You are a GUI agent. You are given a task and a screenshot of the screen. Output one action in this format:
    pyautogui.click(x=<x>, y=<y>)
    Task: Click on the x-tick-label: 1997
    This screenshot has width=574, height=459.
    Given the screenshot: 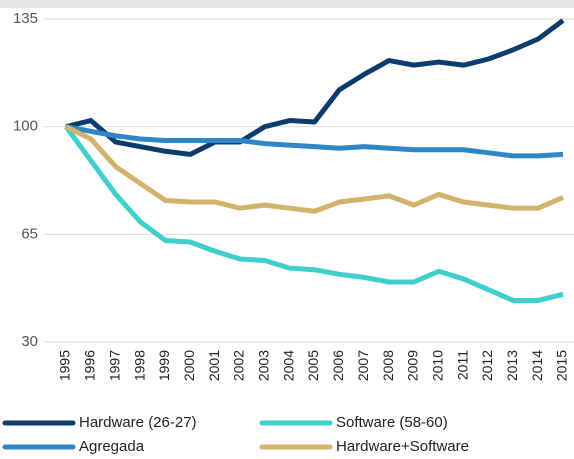 What is the action you would take?
    pyautogui.click(x=114, y=365)
    